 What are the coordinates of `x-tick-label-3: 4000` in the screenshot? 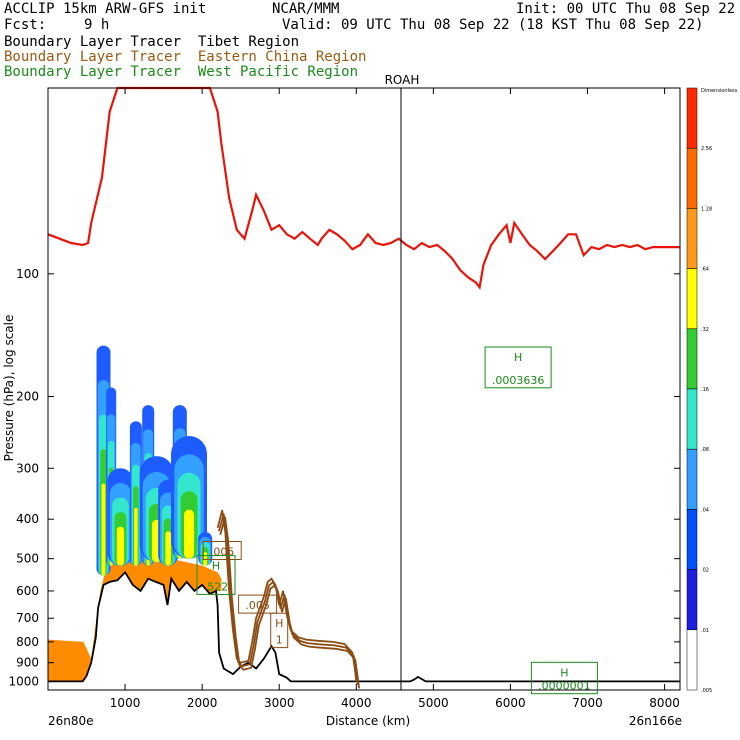 It's located at (356, 703).